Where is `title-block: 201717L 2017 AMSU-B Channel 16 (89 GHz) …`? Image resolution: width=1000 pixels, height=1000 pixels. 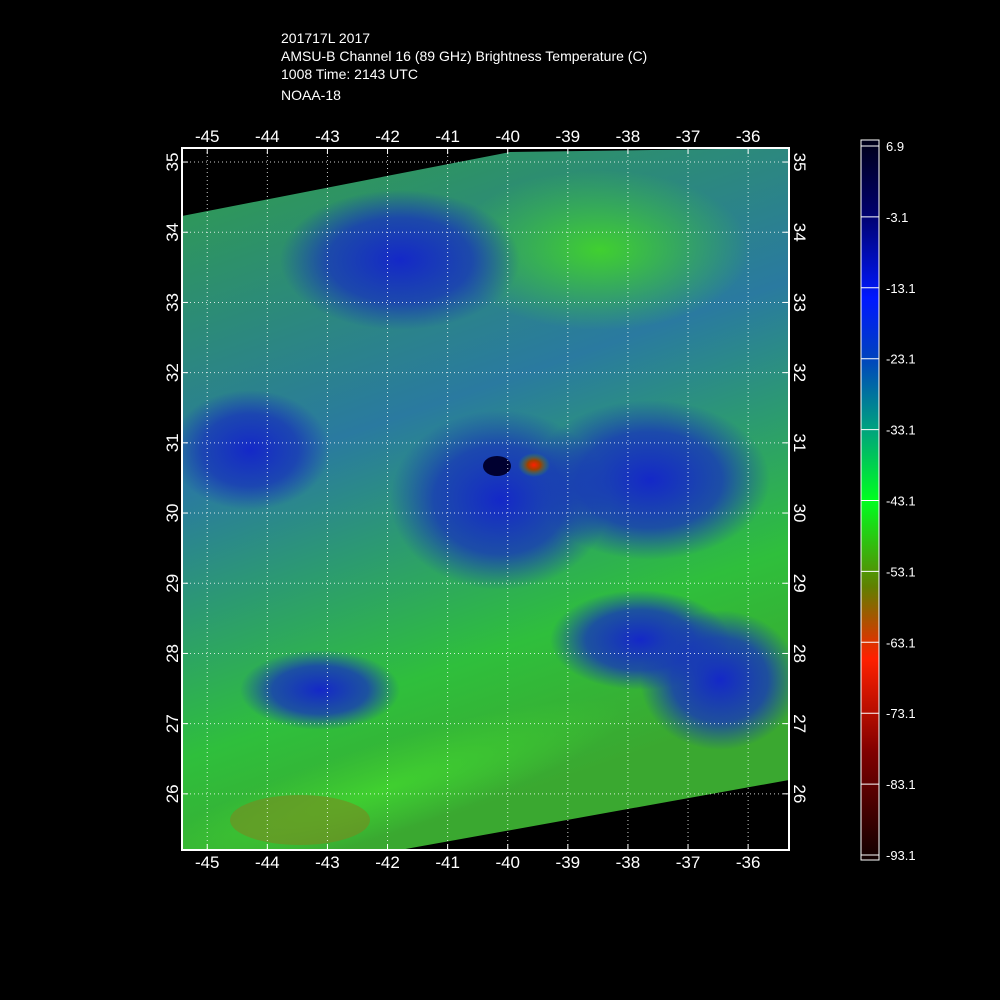
title-block: 201717L 2017 AMSU-B Channel 16 (89 GHz) … is located at coordinates (464, 66).